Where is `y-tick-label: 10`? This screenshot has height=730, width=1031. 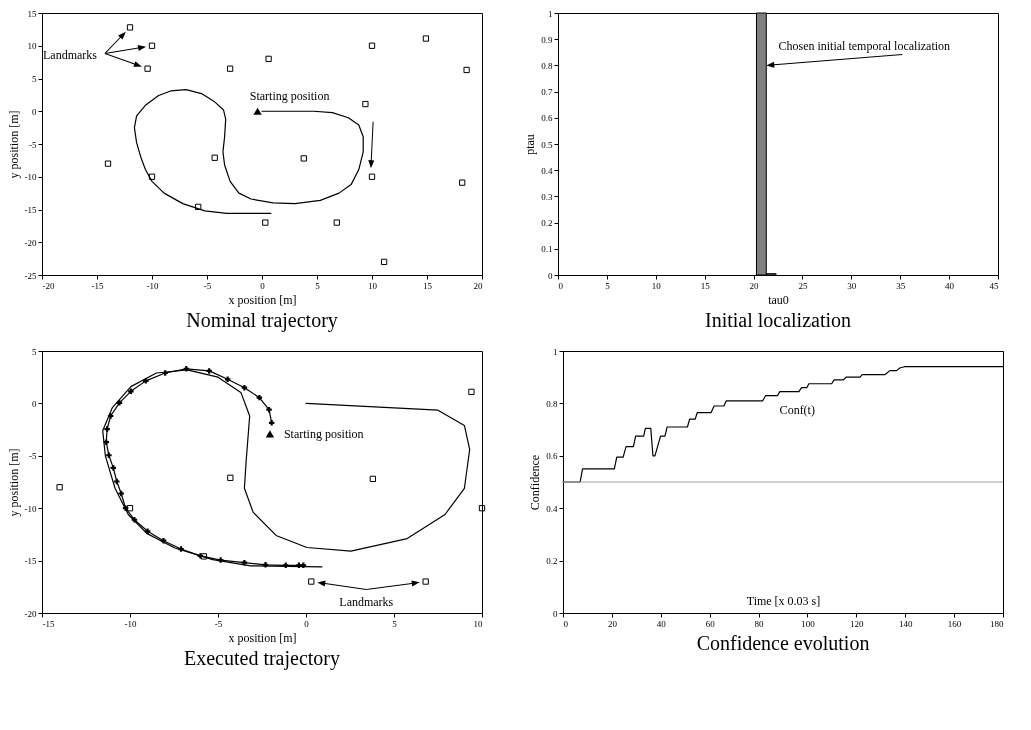 y-tick-label: 10 is located at coordinates (32, 46).